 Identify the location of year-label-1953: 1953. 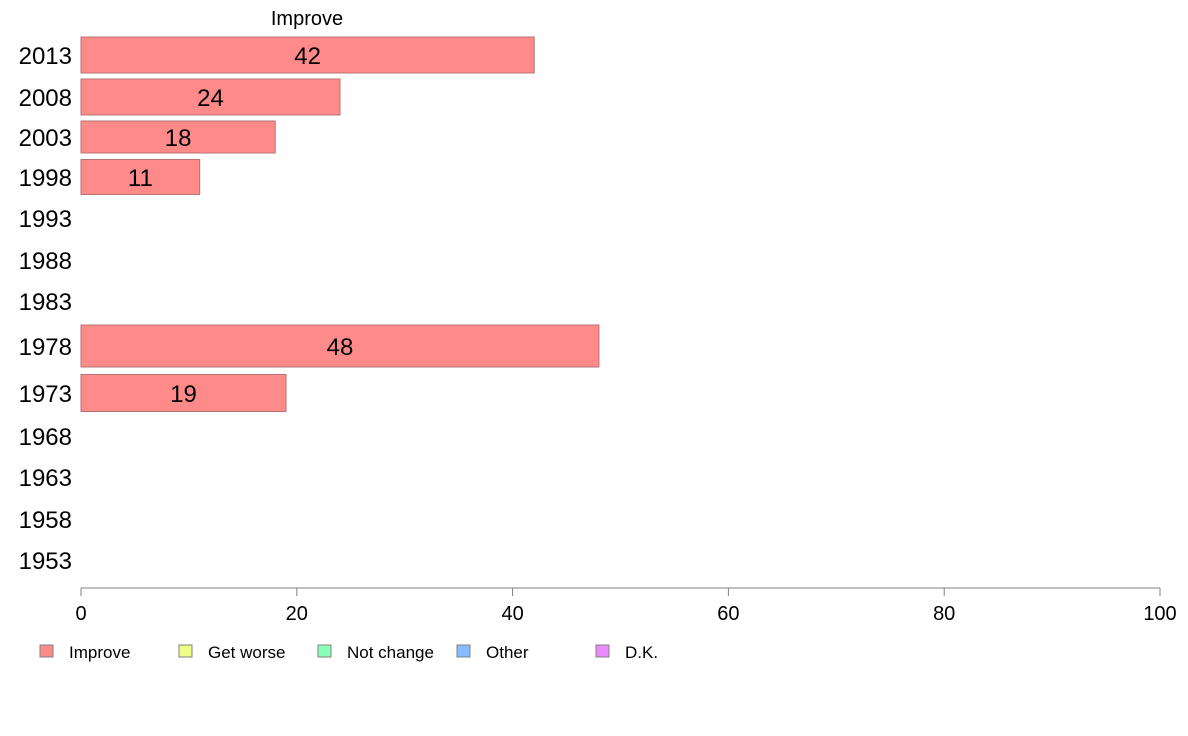
(45, 561).